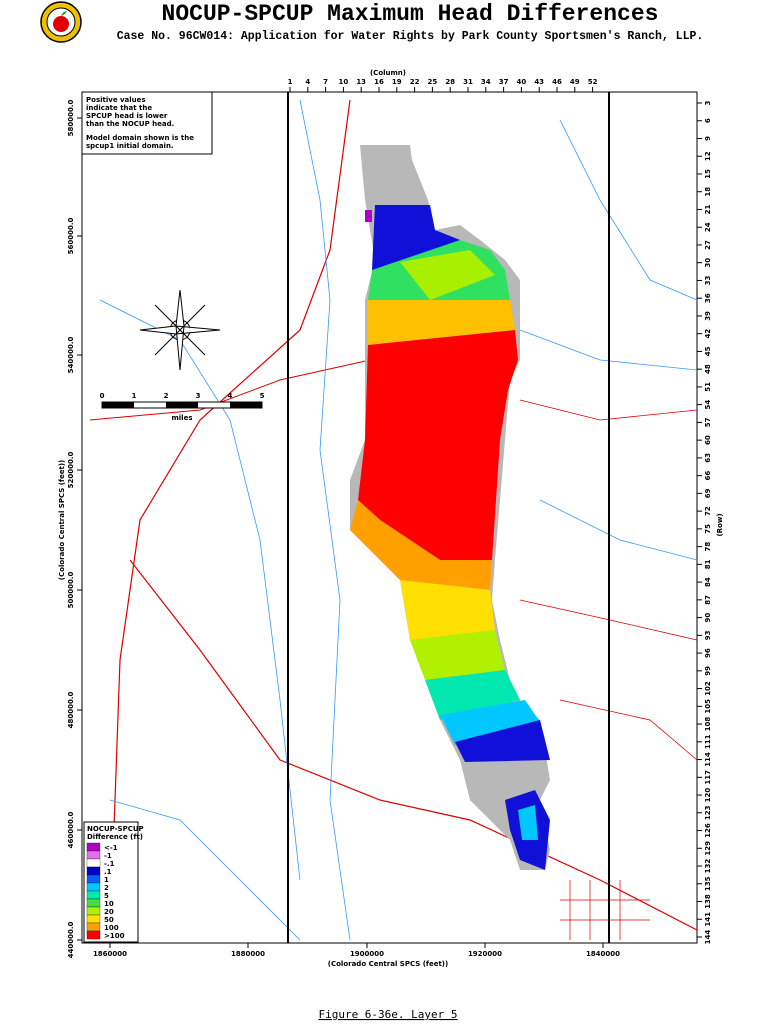  What do you see at coordinates (557, 82) in the screenshot?
I see `column-label: 46` at bounding box center [557, 82].